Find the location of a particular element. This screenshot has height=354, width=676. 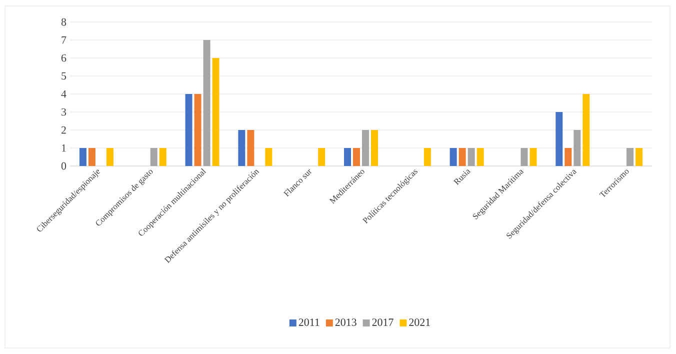

y-tick-label: 7 is located at coordinates (64, 40).